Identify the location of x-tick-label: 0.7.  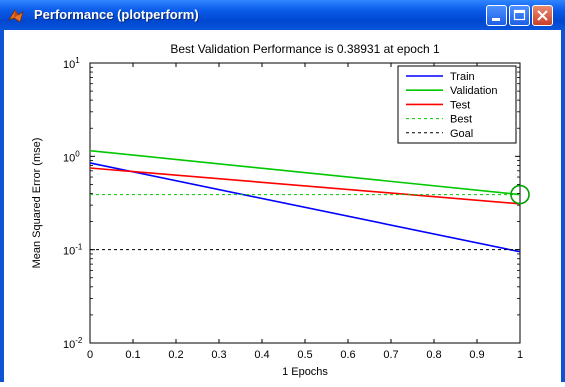
(390, 355).